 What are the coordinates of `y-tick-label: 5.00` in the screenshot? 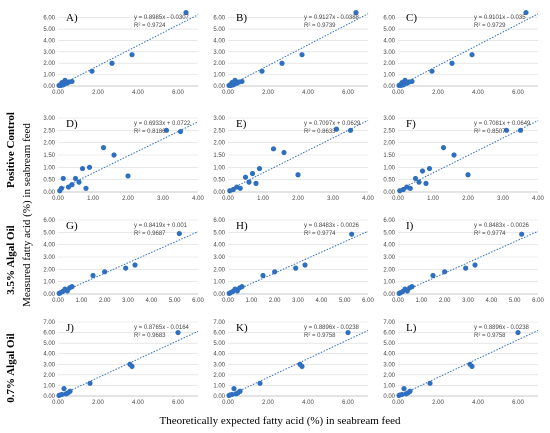 It's located at (219, 233).